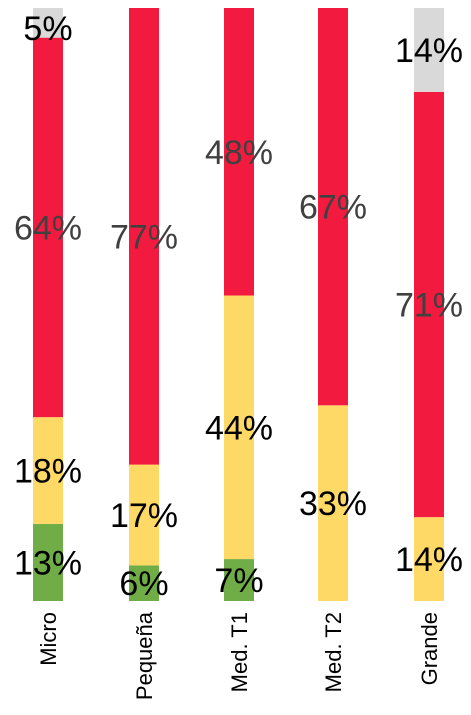 The width and height of the screenshot is (471, 715). I want to click on data-label-micro-2: 64%, so click(48, 228).